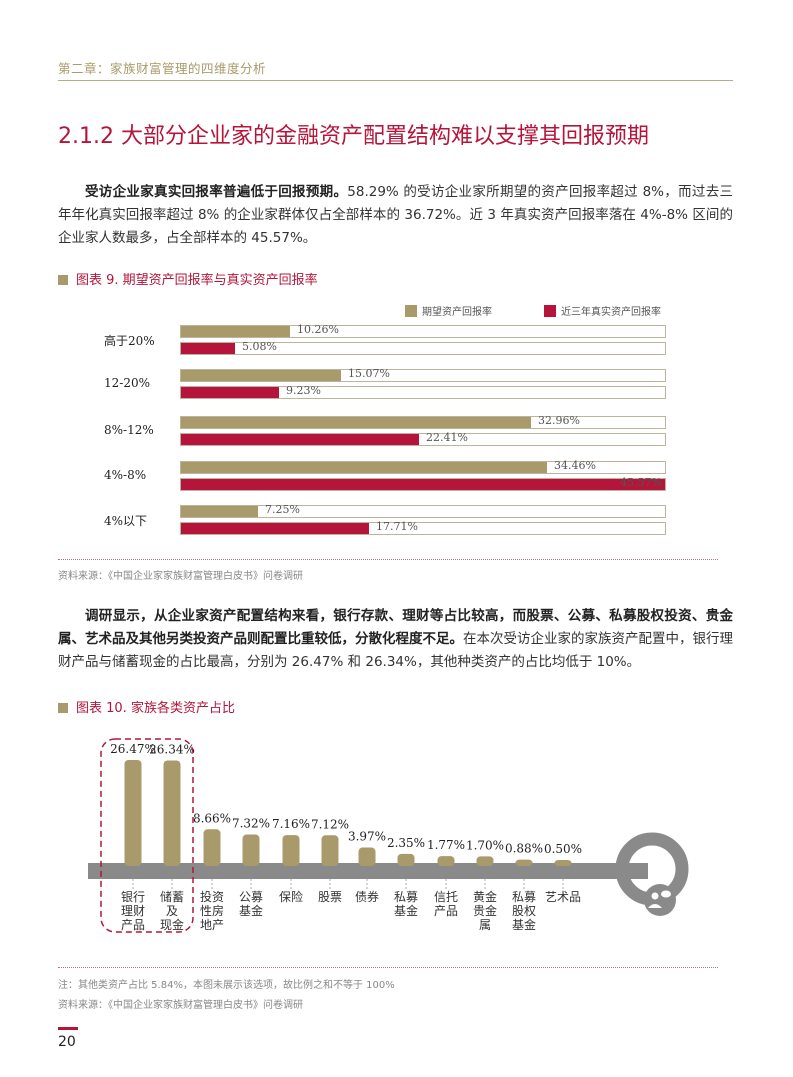 Image resolution: width=793 pixels, height=1077 pixels. I want to click on asset-category-label: 私募股权基金, so click(524, 911).